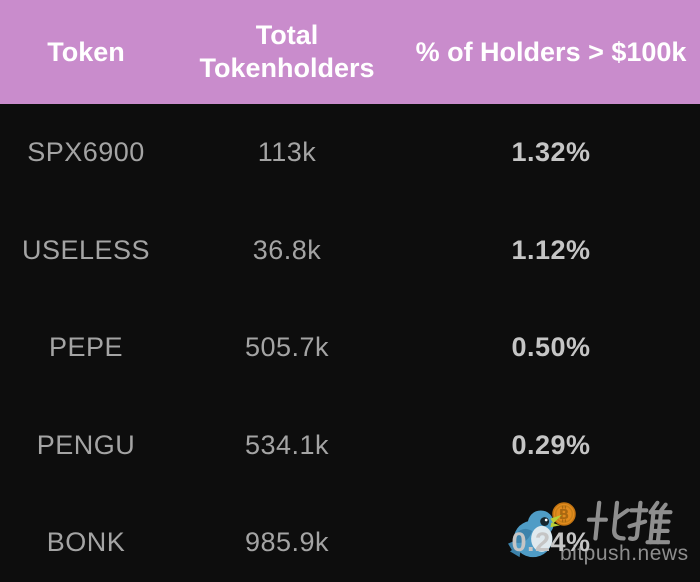 The image size is (700, 582). Describe the element at coordinates (86, 444) in the screenshot. I see `token-name: PENGU` at that location.